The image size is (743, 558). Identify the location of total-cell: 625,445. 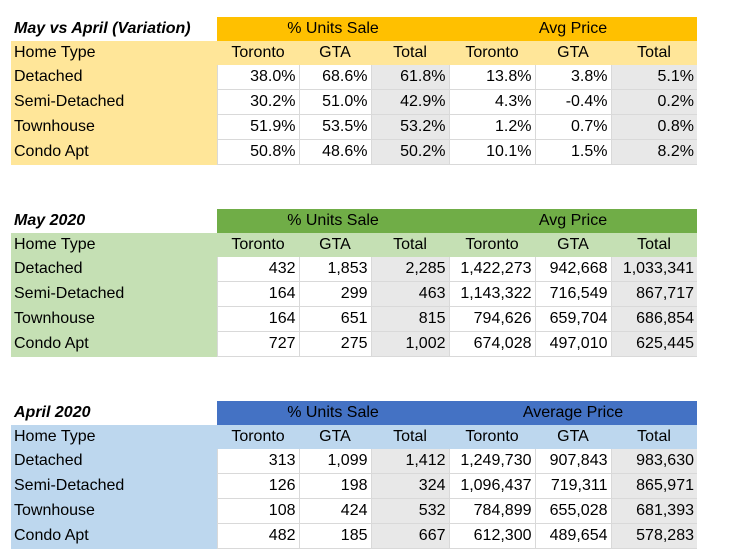
(653, 344).